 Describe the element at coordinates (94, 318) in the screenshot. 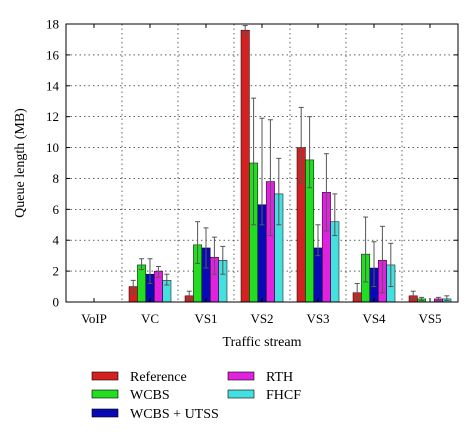

I see `x-tick-label-voip: VoIP` at that location.